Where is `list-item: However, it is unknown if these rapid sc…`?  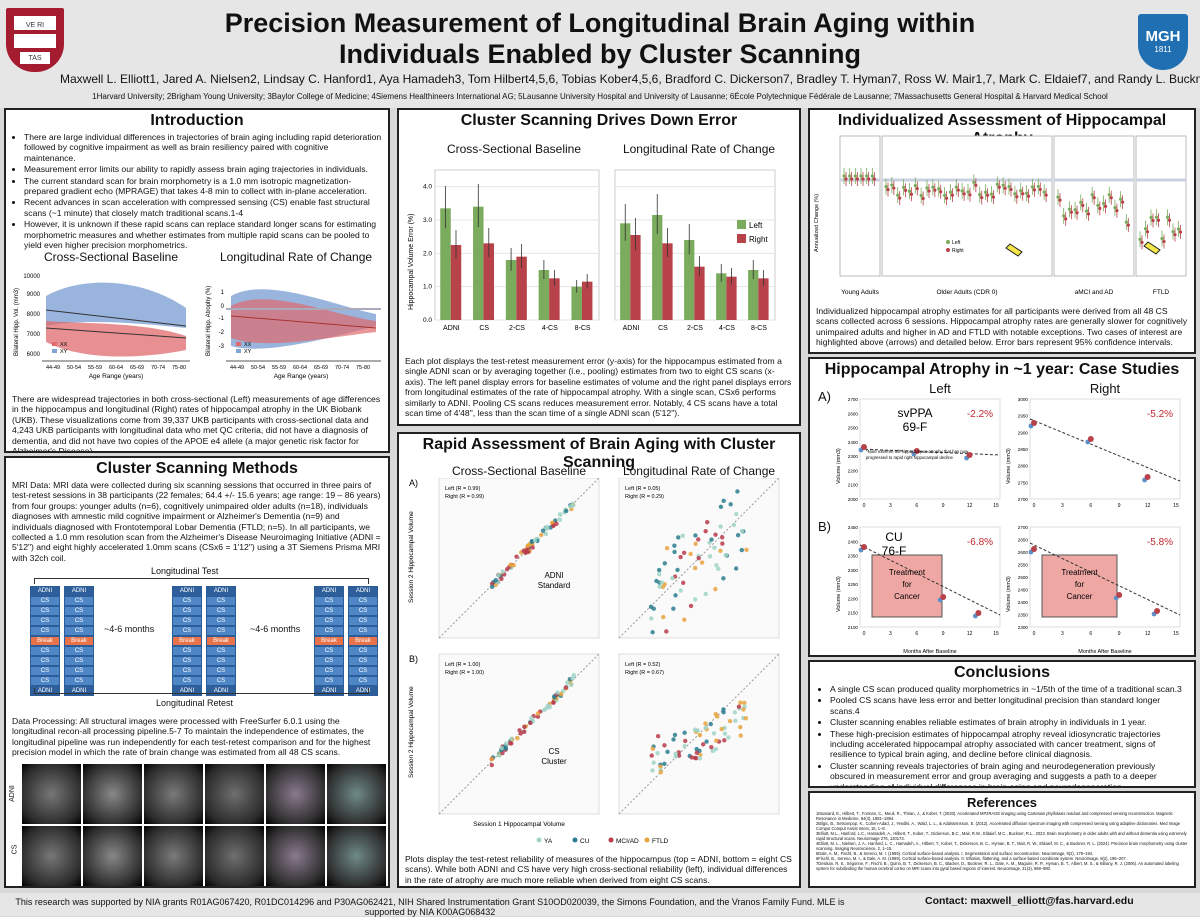 list-item: However, it is unknown if these rapid sc… is located at coordinates (203, 234).